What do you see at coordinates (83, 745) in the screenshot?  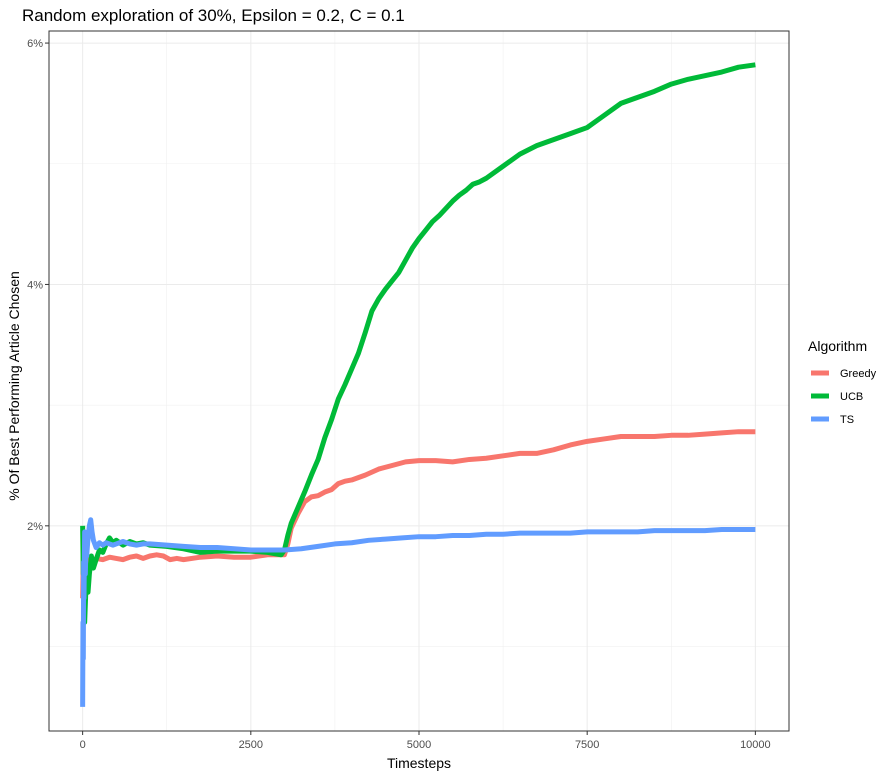 I see `x-tick-label: 0` at bounding box center [83, 745].